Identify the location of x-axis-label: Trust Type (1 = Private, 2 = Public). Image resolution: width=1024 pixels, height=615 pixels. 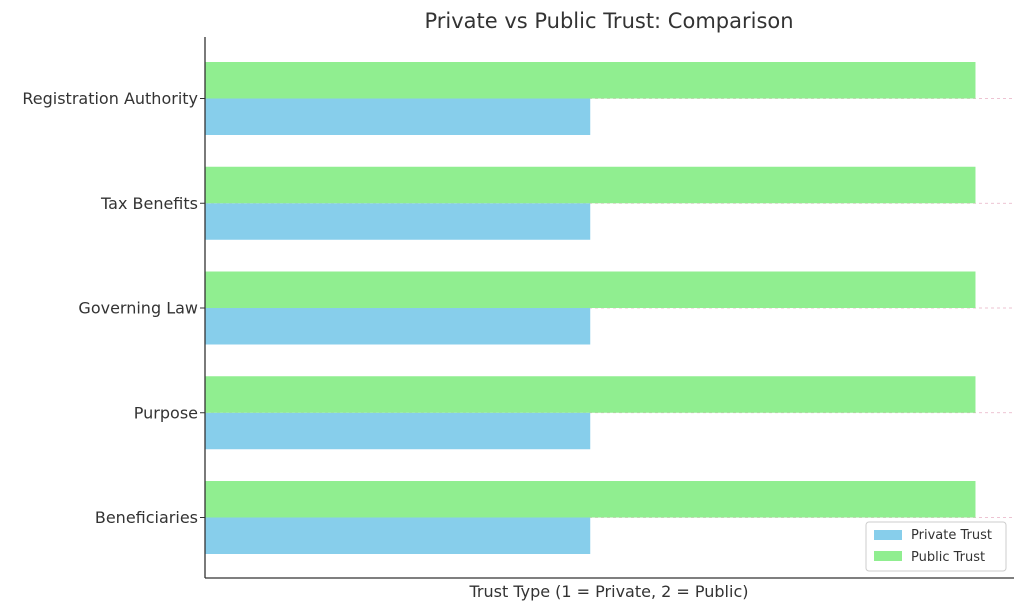
(609, 591).